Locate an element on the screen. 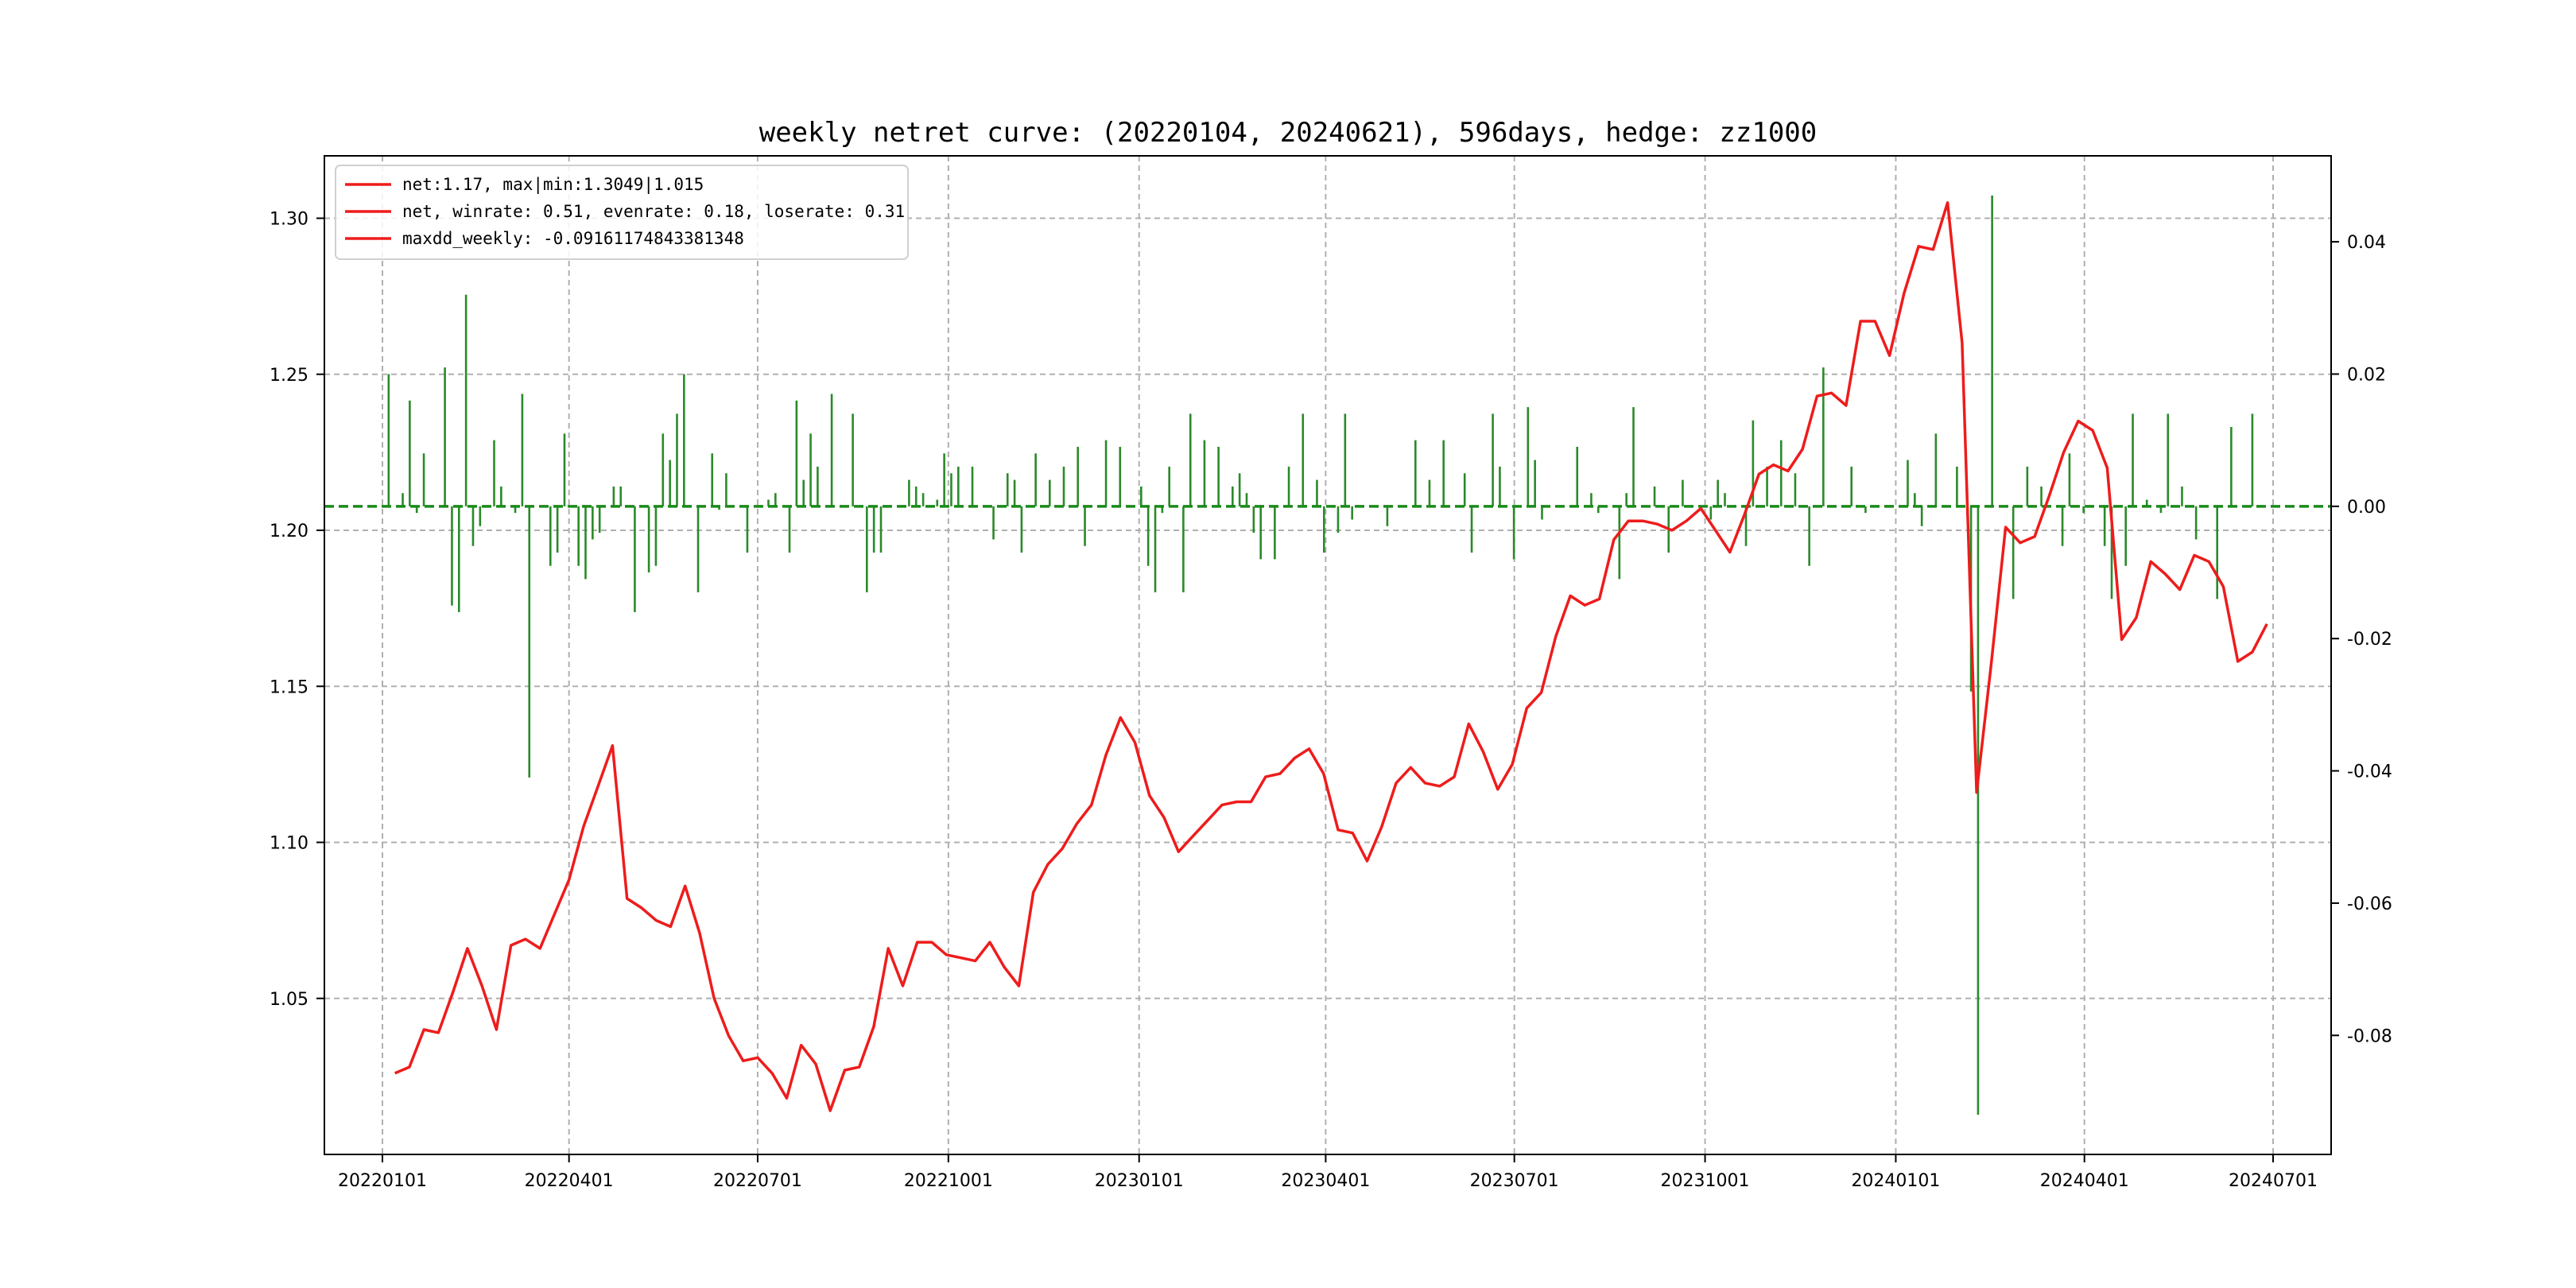  y-axis-right: -0.08 -0.06 -0.04 -0.02 0.00 0.02 0.04 is located at coordinates (2361, 640).